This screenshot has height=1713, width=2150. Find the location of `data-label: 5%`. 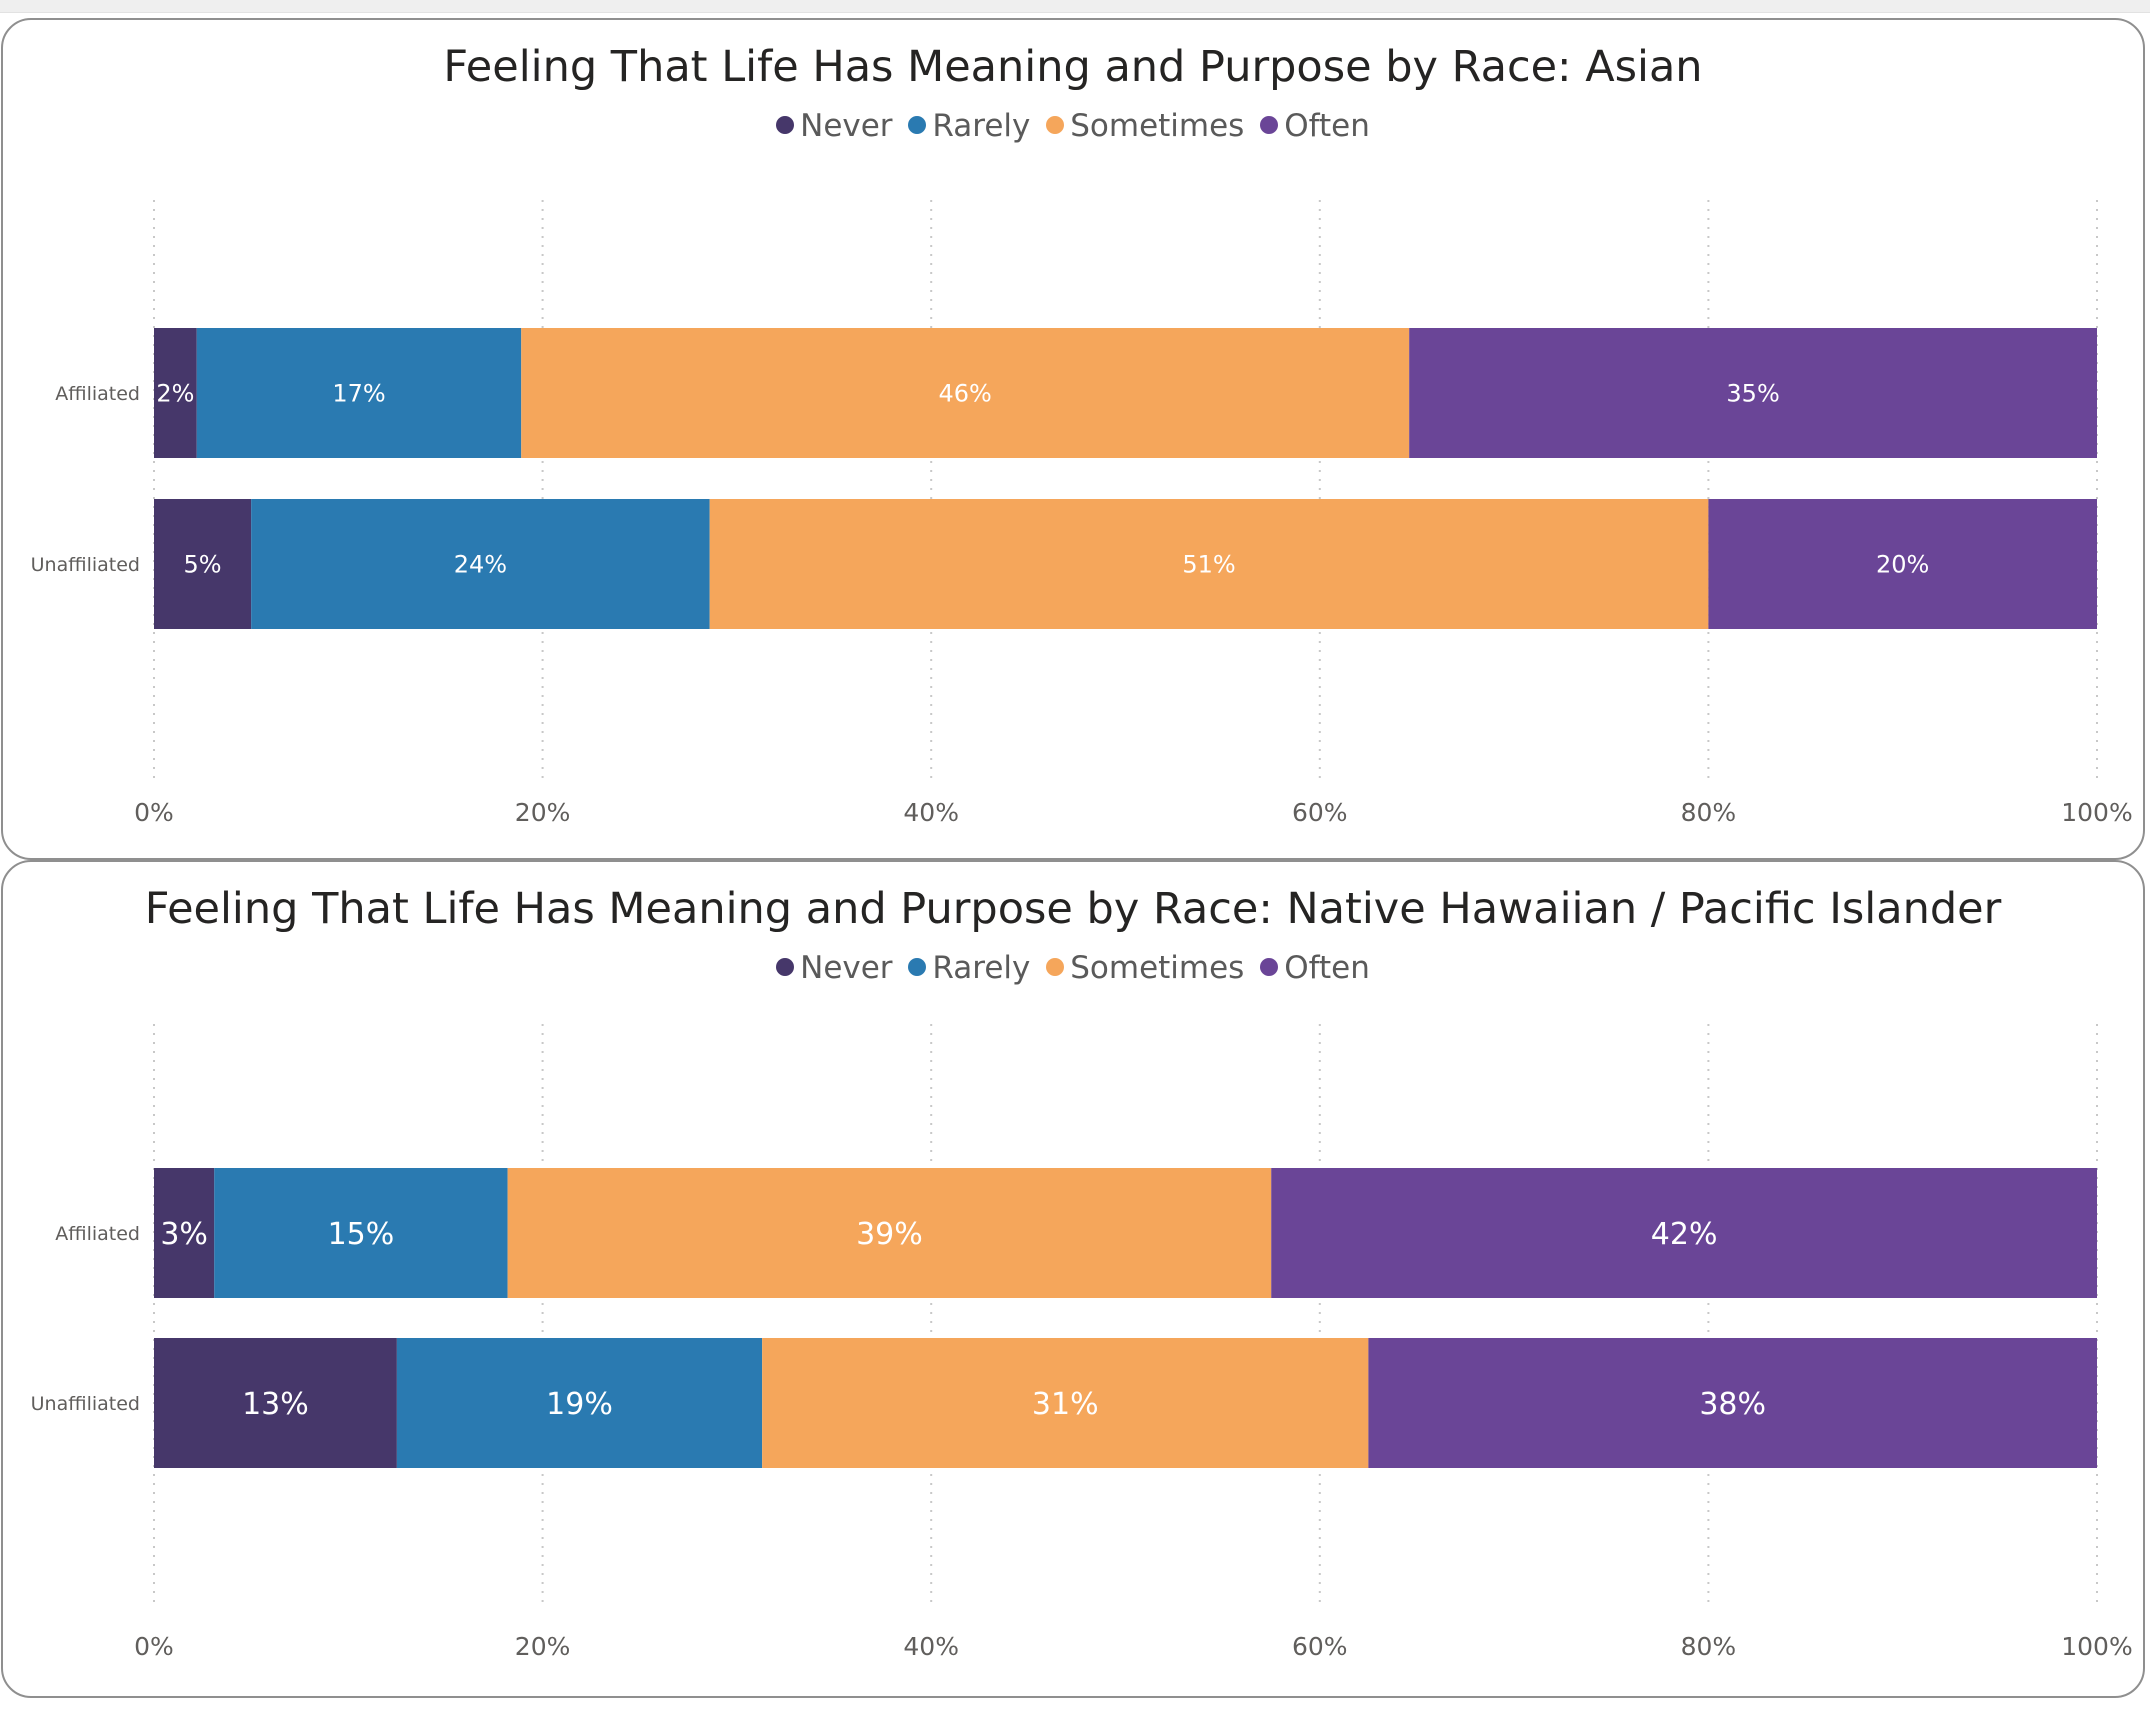

data-label: 5% is located at coordinates (203, 565).